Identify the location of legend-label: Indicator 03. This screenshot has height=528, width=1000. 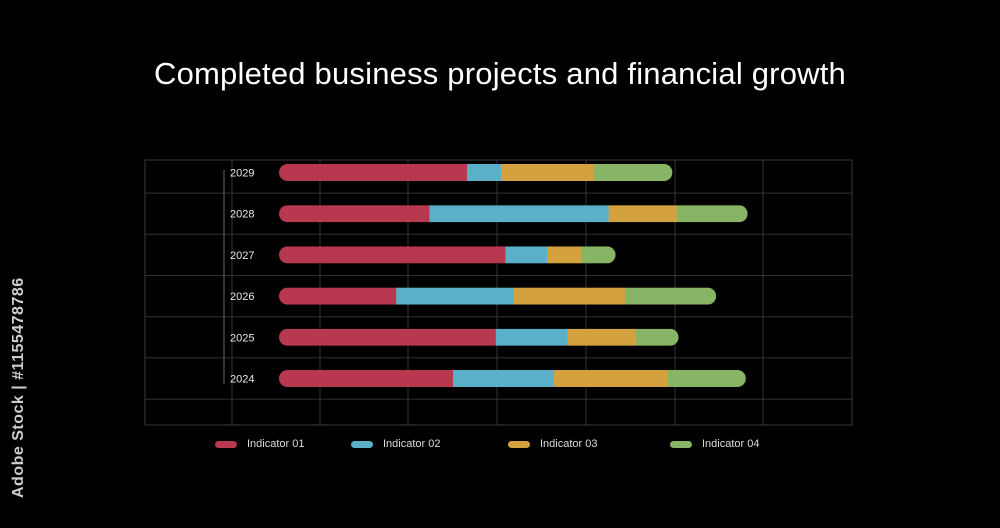
(569, 444).